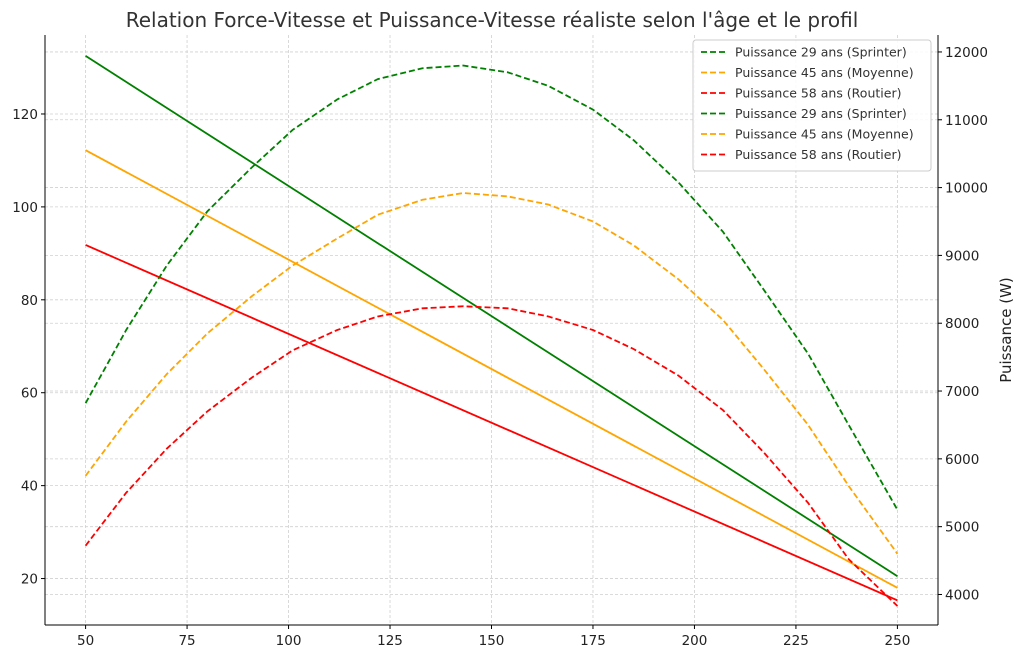  Describe the element at coordinates (186, 641) in the screenshot. I see `x-tick-label: 75` at that location.